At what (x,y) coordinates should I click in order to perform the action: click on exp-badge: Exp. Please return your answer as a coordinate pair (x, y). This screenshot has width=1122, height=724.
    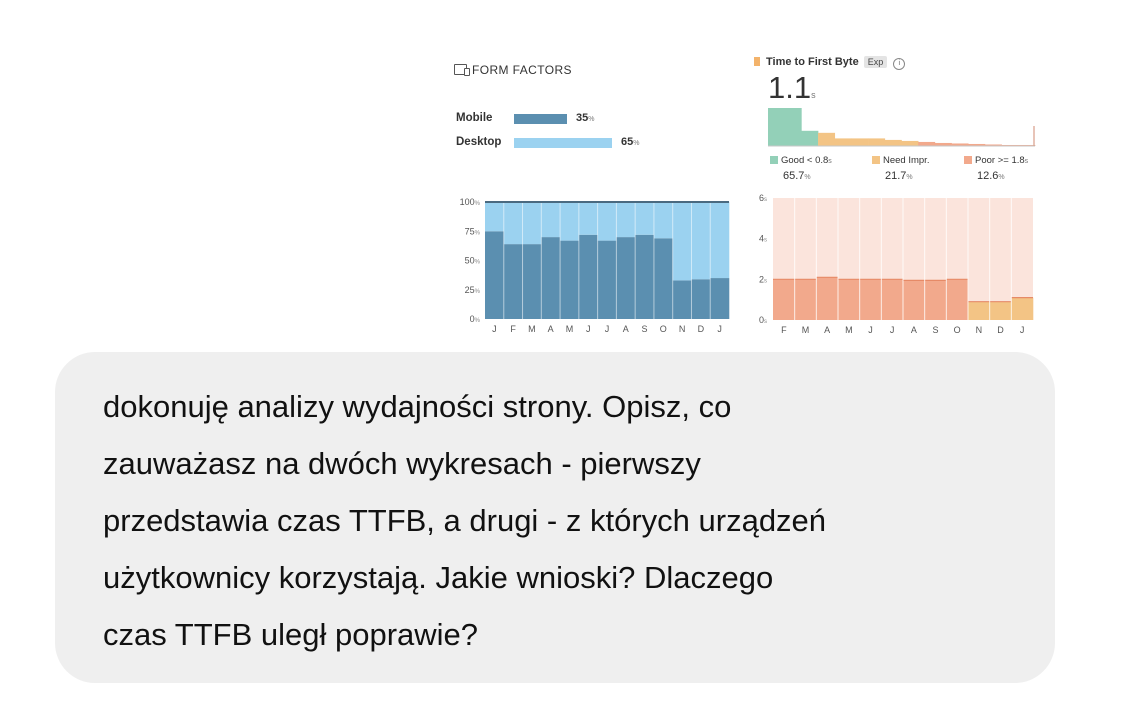
    Looking at the image, I should click on (875, 62).